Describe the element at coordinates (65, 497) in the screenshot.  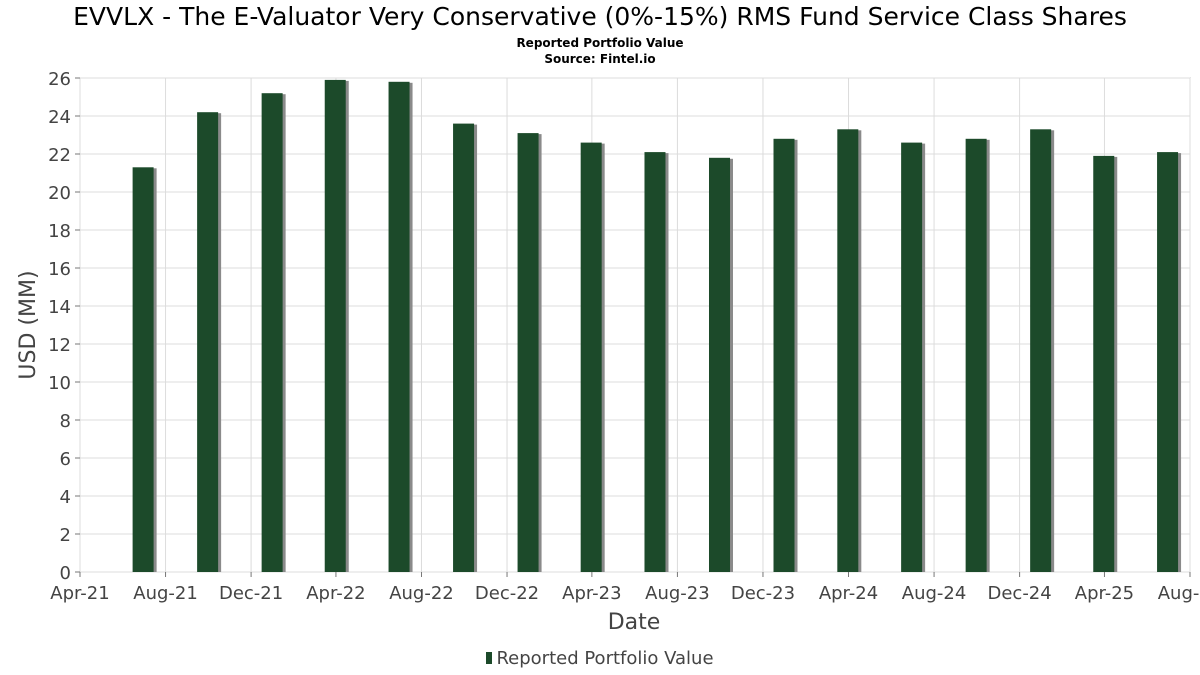
I see `y-tick-label: 4` at that location.